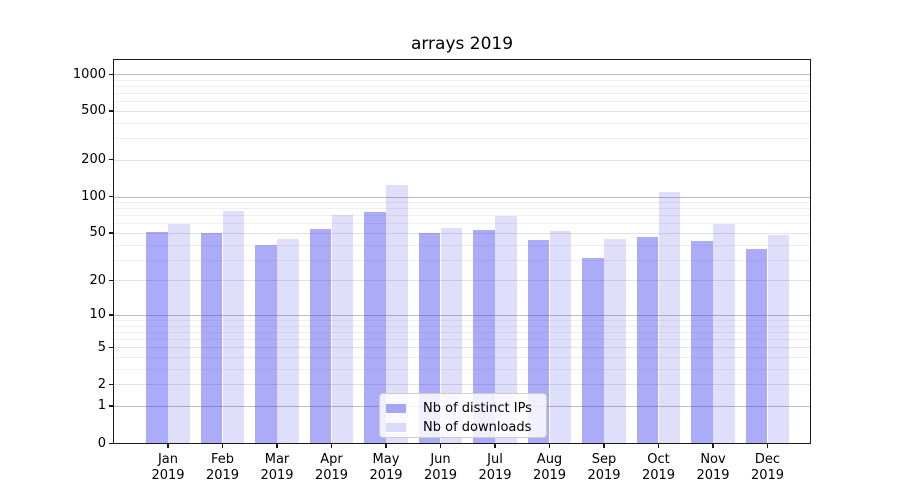  What do you see at coordinates (549, 459) in the screenshot?
I see `x-tick-month: Aug` at bounding box center [549, 459].